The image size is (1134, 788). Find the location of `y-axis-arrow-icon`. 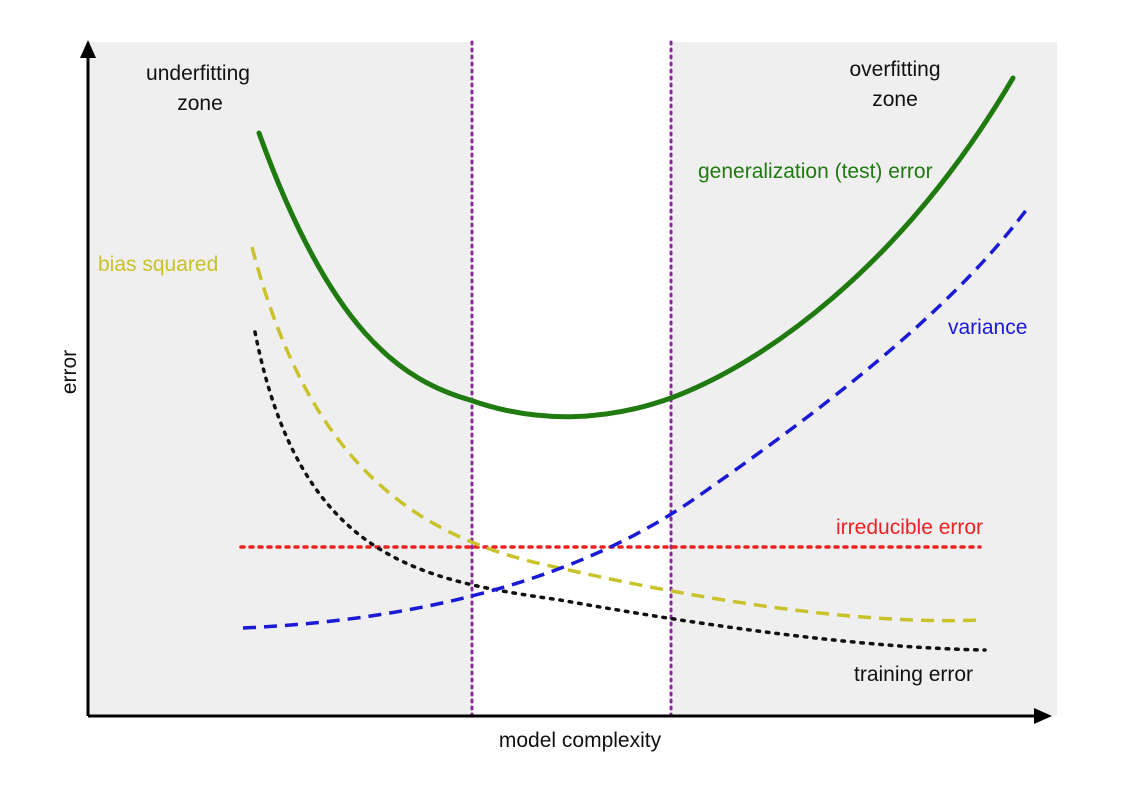

y-axis-arrow-icon is located at coordinates (88, 49).